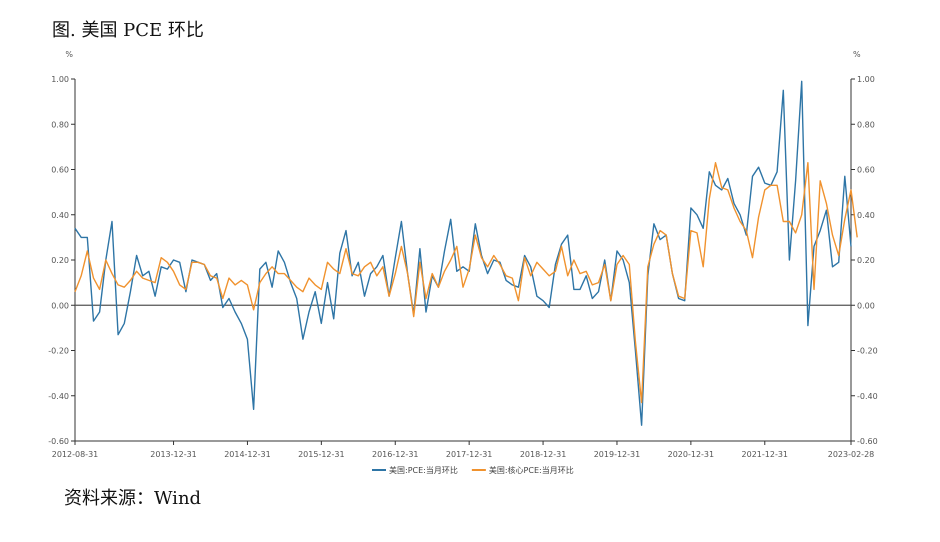 The height and width of the screenshot is (542, 940). Describe the element at coordinates (851, 454) in the screenshot. I see `x-tick-label: 2023-02-28` at that location.